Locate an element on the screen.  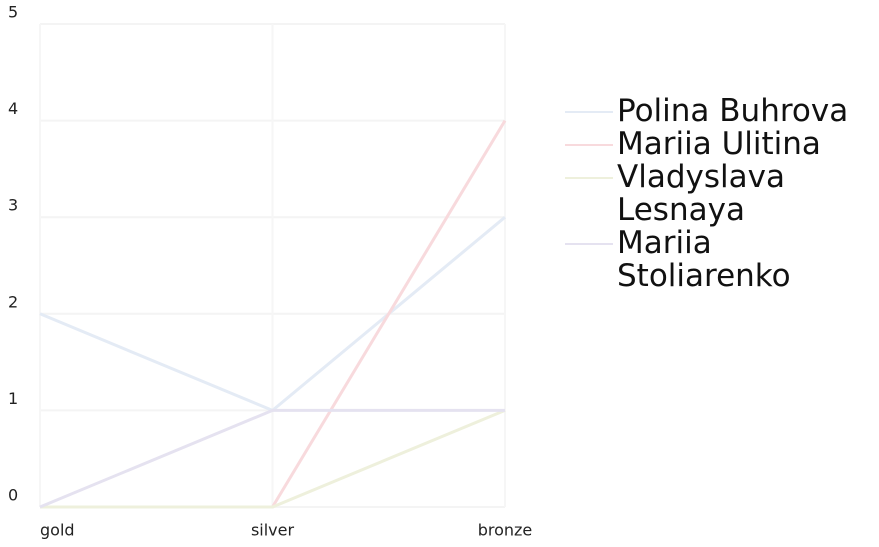
legend-label: Mariia Ulitina is located at coordinates (719, 144).